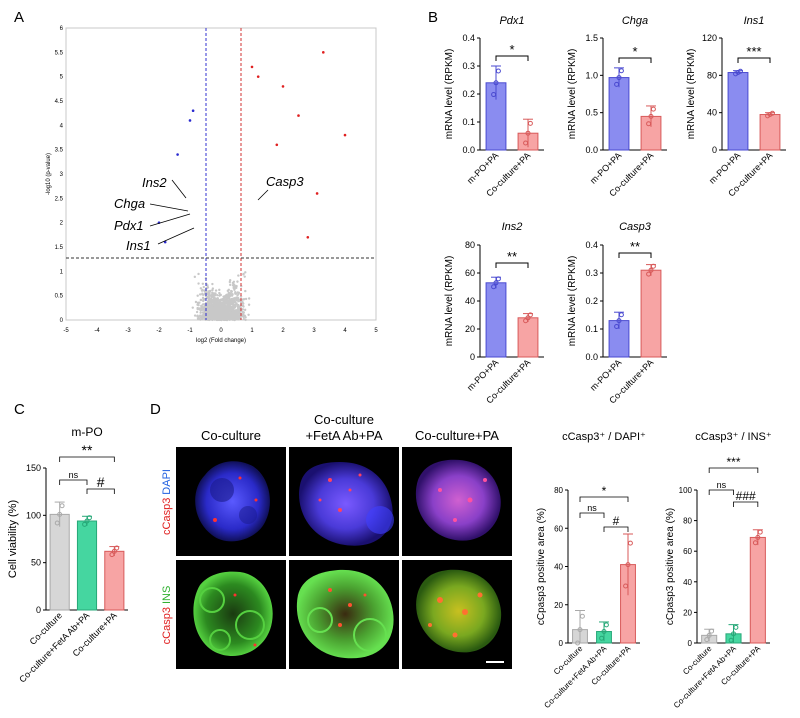 Image resolution: width=800 pixels, height=718 pixels. I want to click on annot-chga: Chga, so click(129, 203).